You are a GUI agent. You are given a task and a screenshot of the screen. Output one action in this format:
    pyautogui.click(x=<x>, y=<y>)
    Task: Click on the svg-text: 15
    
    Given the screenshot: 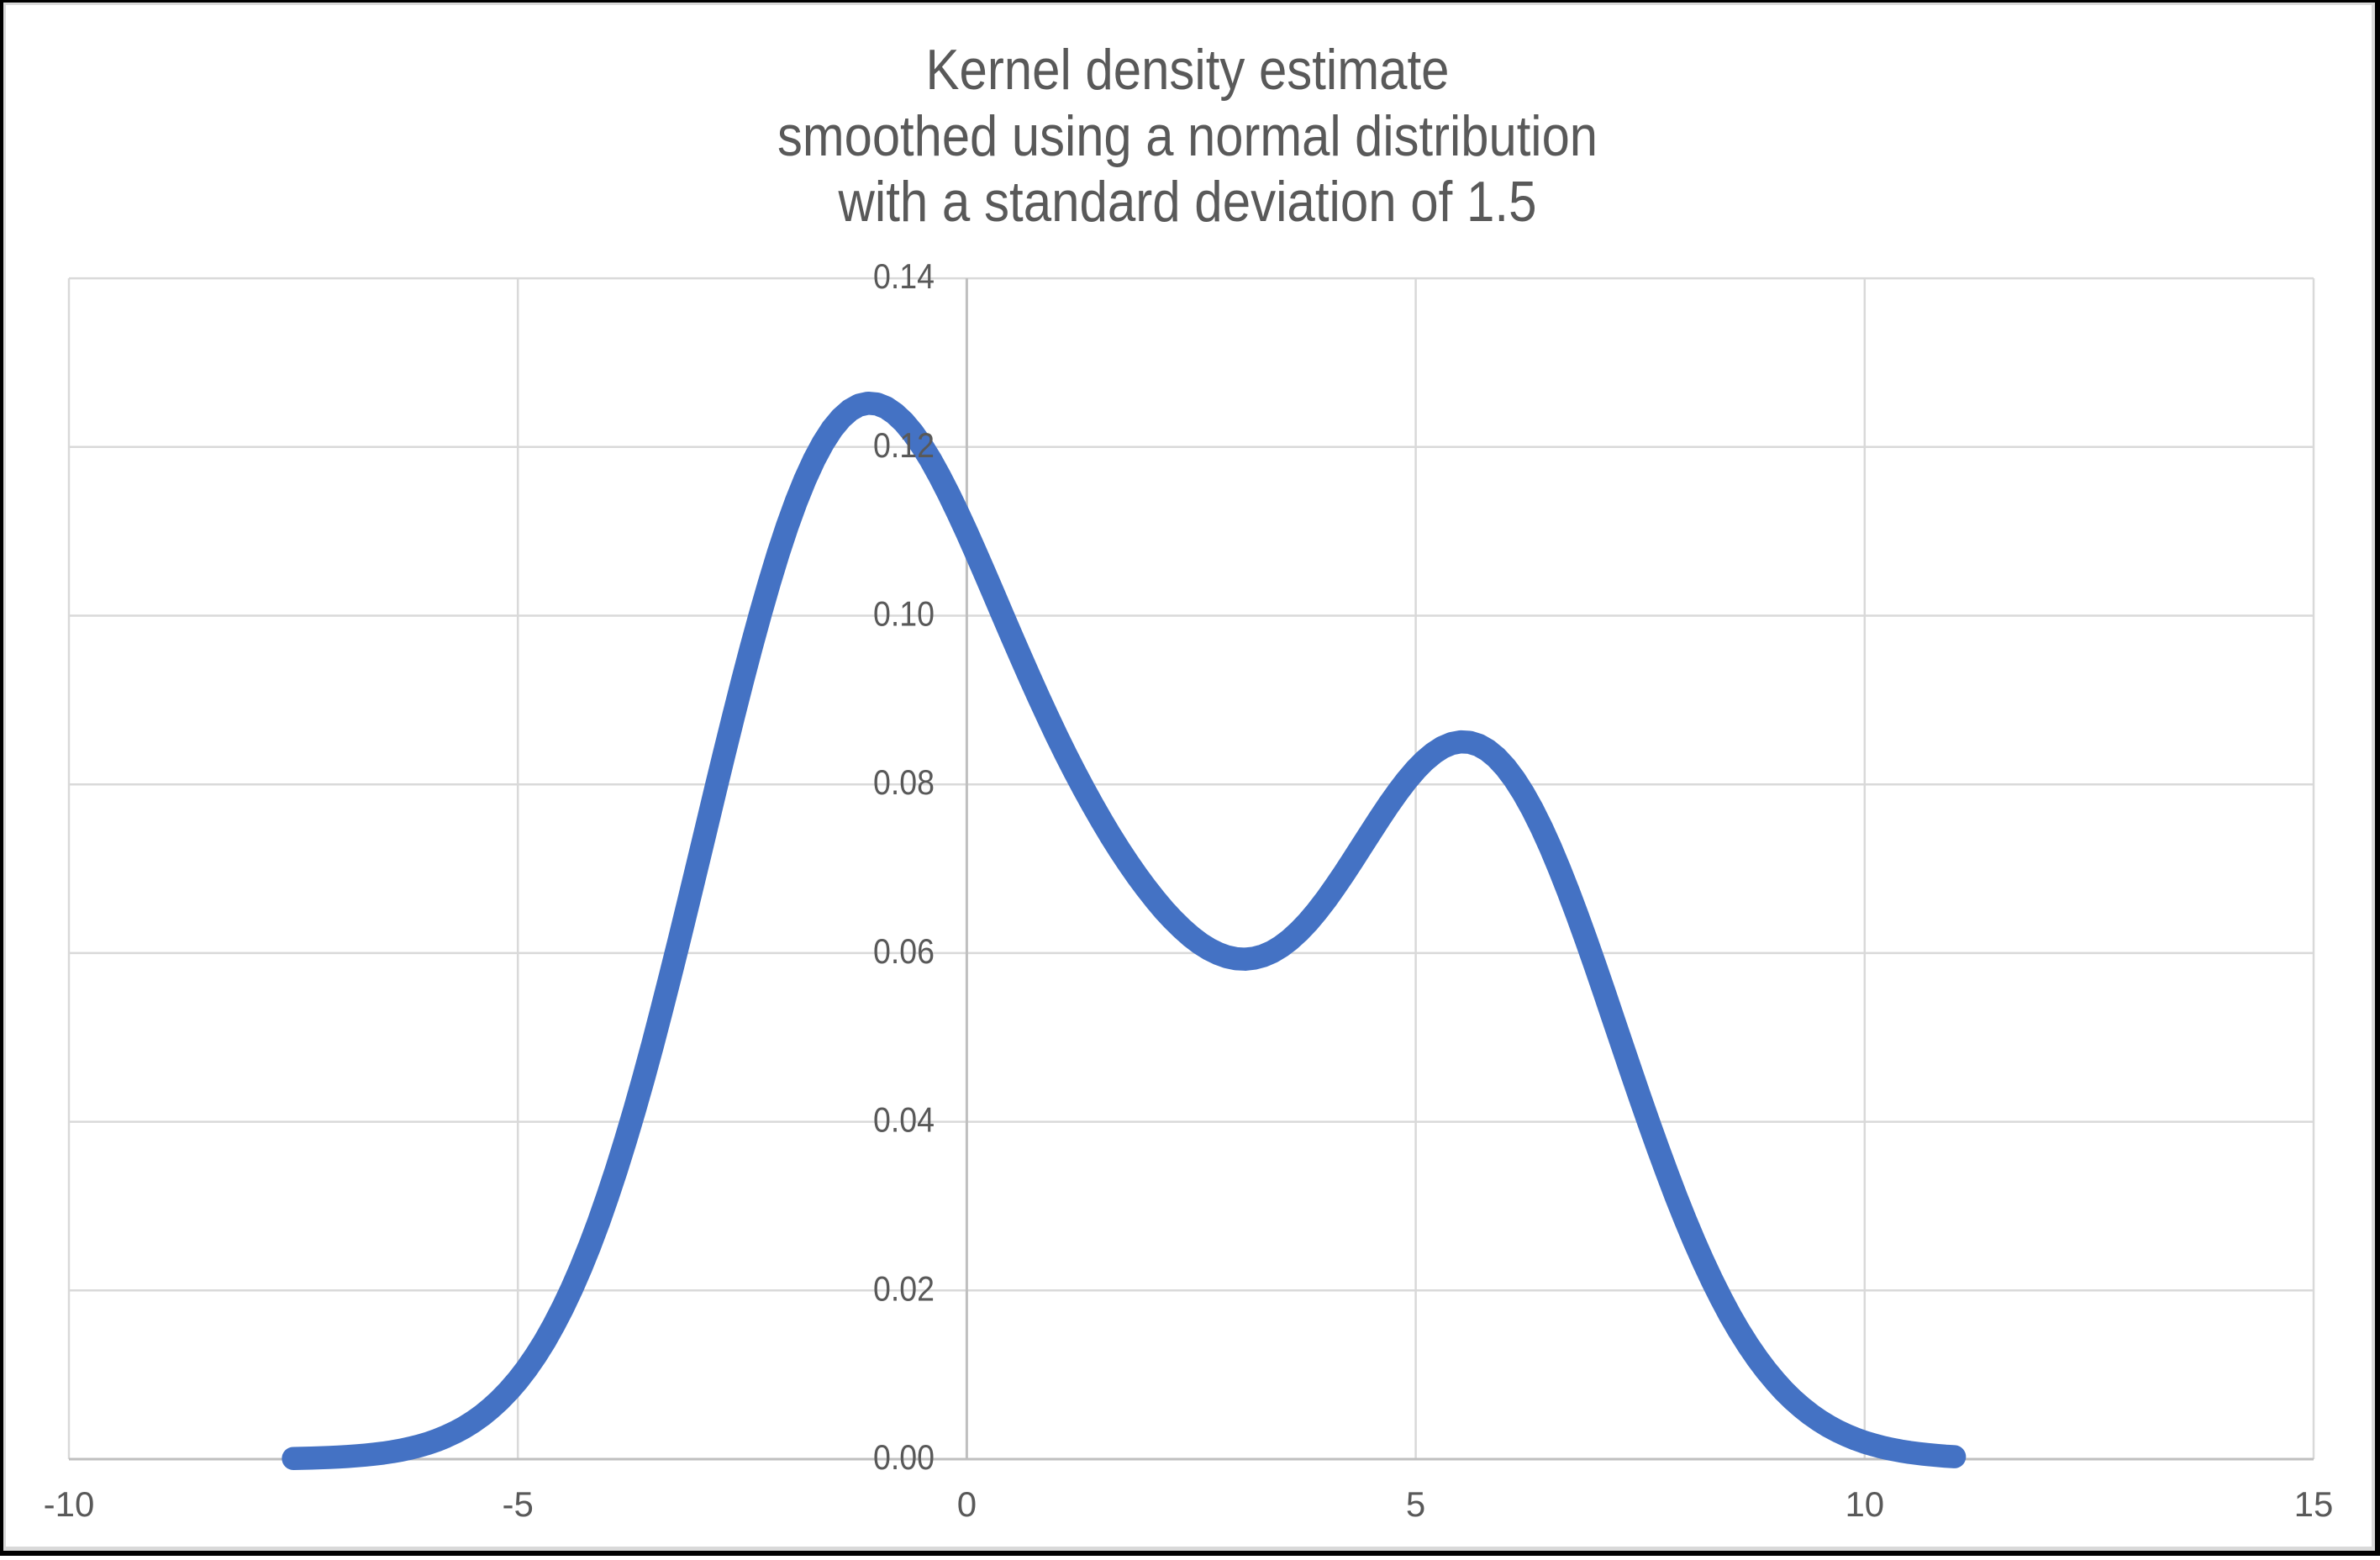 What is the action you would take?
    pyautogui.click(x=2314, y=1504)
    